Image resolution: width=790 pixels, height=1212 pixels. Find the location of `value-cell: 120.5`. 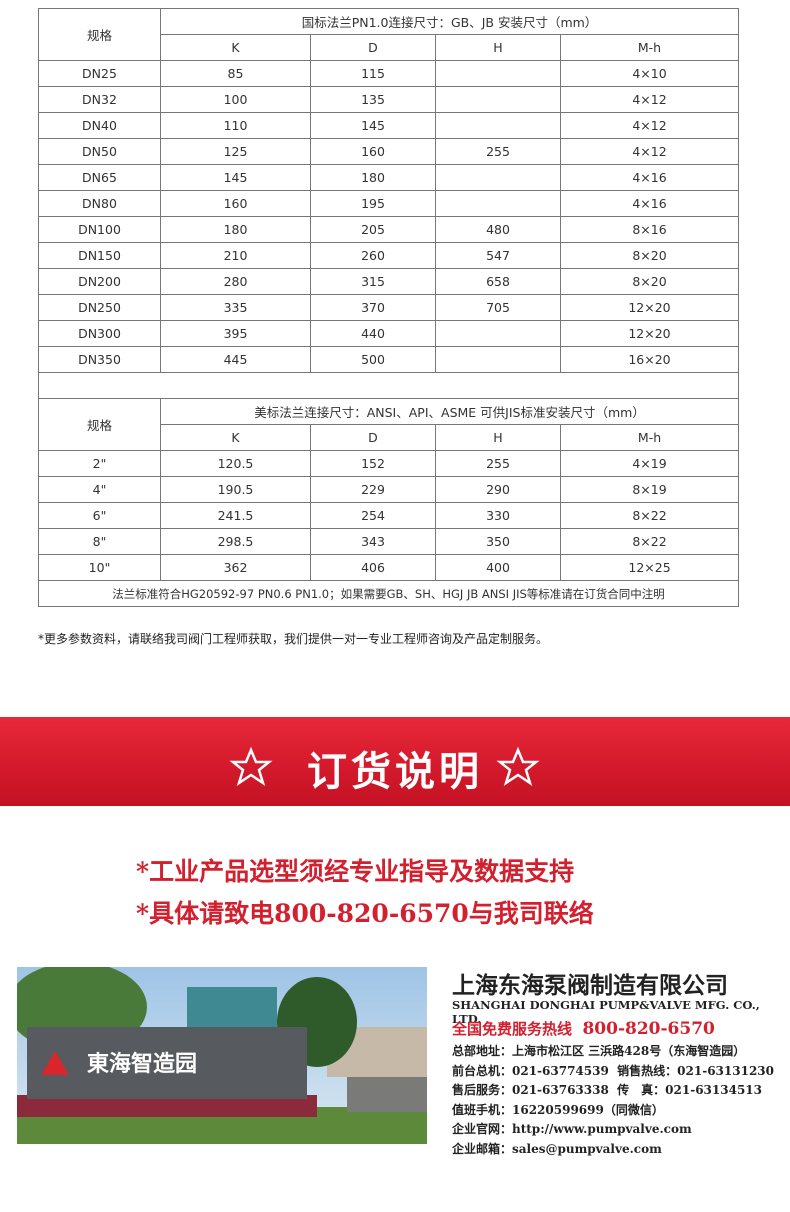

value-cell: 120.5 is located at coordinates (235, 463).